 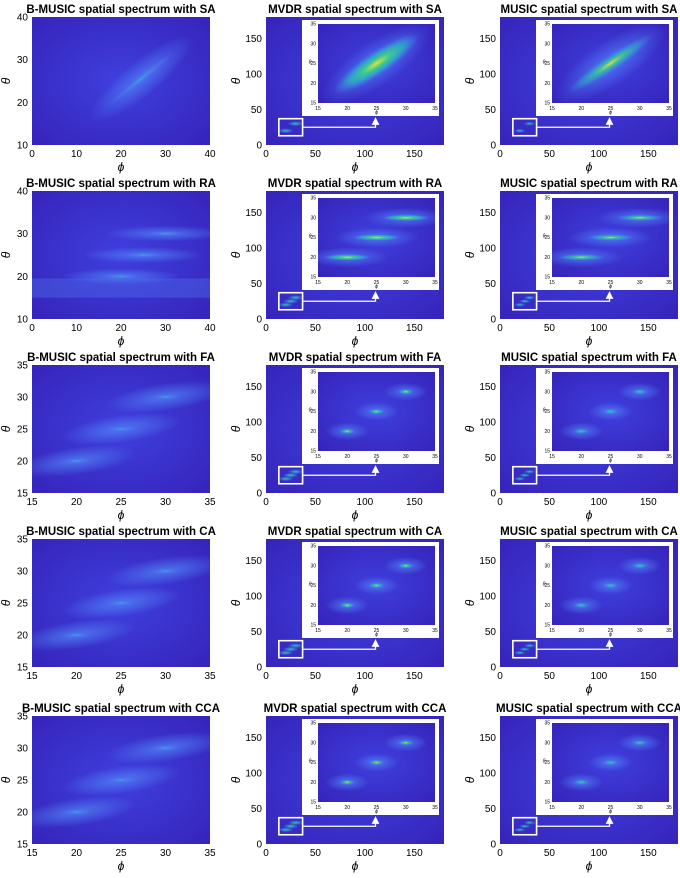 I want to click on y-tick-label: 10, so click(x=23, y=146).